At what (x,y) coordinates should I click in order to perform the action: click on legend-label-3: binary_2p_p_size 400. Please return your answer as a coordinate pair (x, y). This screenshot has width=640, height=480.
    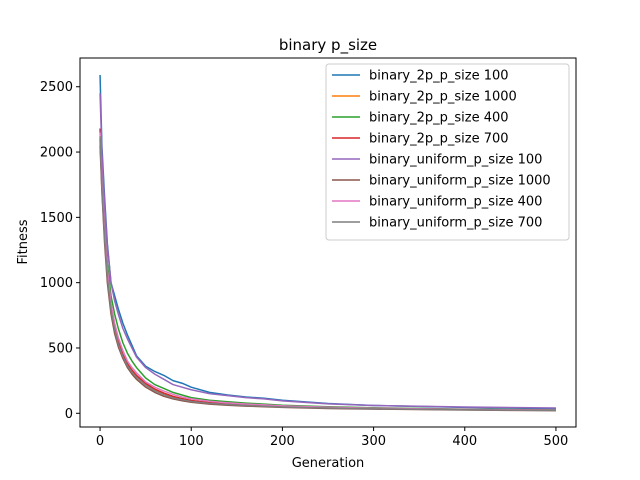
    Looking at the image, I should click on (439, 118).